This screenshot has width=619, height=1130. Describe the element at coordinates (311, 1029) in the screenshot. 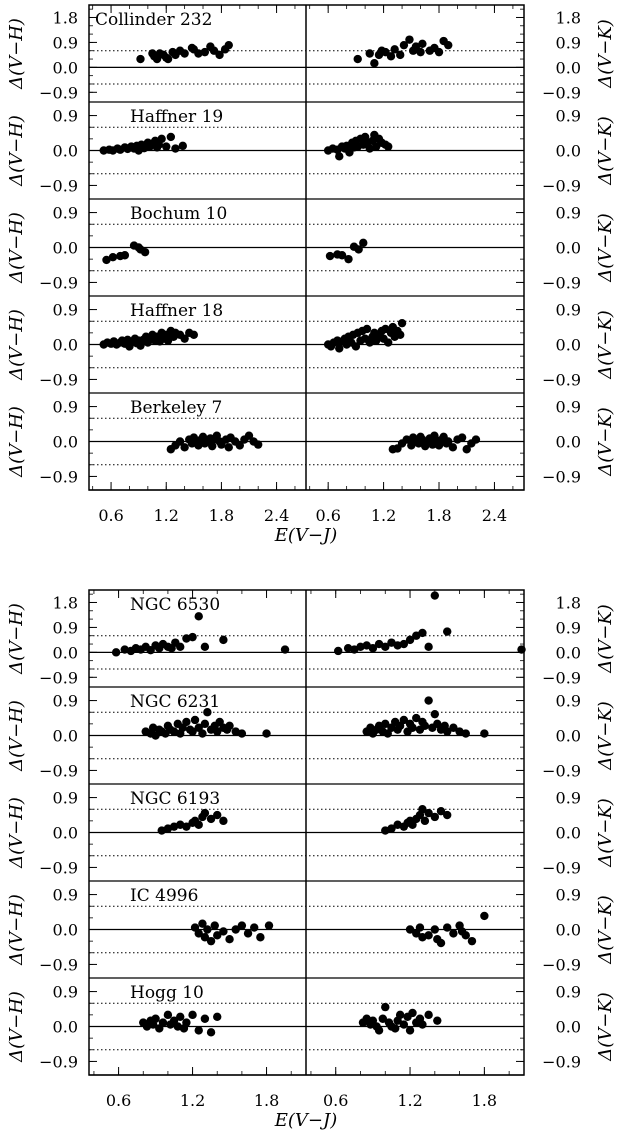

I see `cluster-panel: 0.9 0.9 0.0 0.0 −0.9 −0.9 Δ(V−H) Δ(V−K) Hogg 10` at that location.